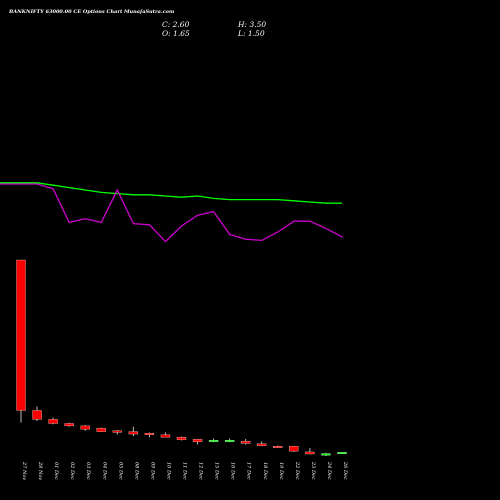 This screenshot has width=500, height=500. I want to click on open-value: O: 1.65, so click(176, 33).